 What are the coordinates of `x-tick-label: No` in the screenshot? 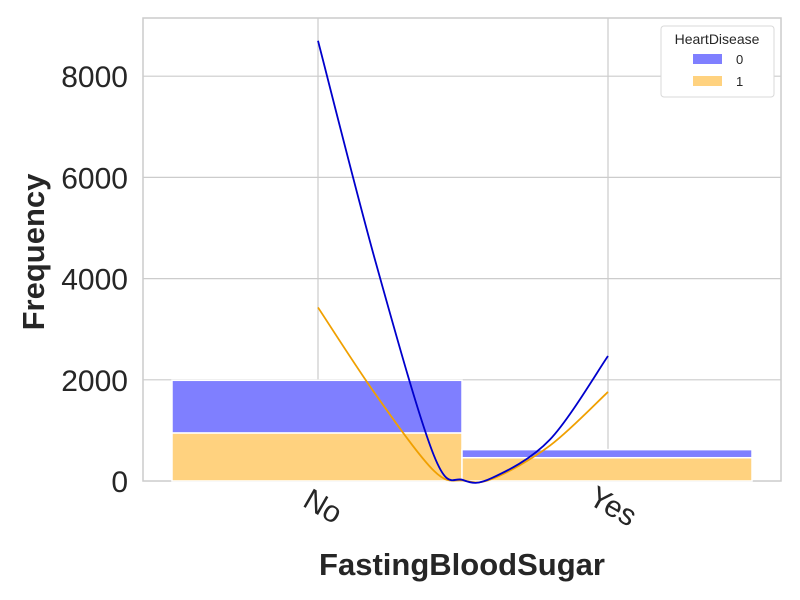 It's located at (323, 507).